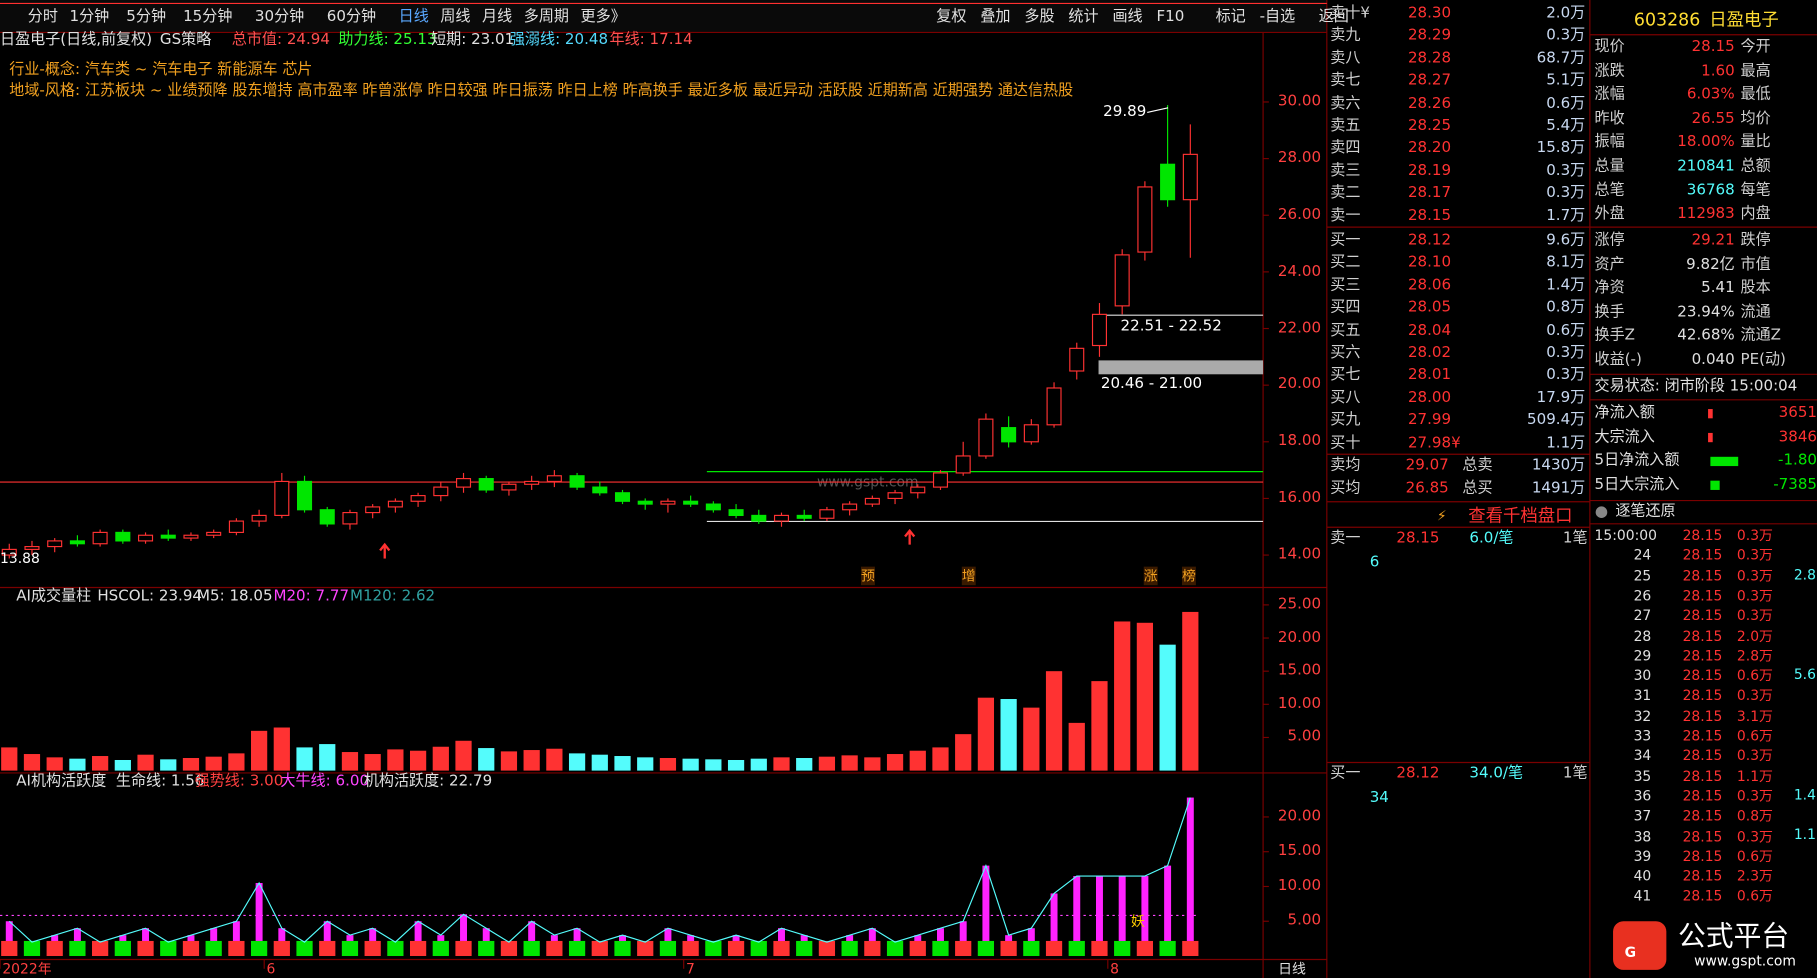  What do you see at coordinates (951, 17) in the screenshot?
I see `toolbar-button: 复权` at bounding box center [951, 17].